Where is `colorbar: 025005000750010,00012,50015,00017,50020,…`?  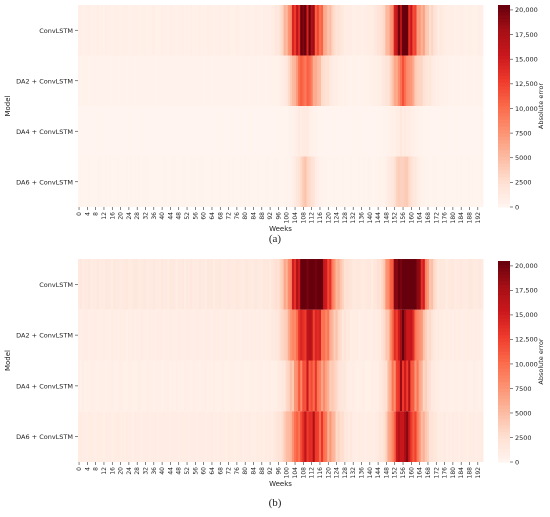
colorbar: 025005000750010,00012,50015,00017,50020,… is located at coordinates (521, 108).